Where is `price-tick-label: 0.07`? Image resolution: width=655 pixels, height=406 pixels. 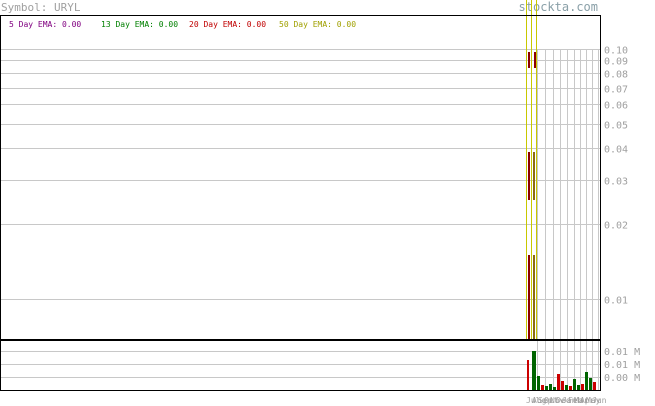 price-tick-label: 0.07 is located at coordinates (616, 90).